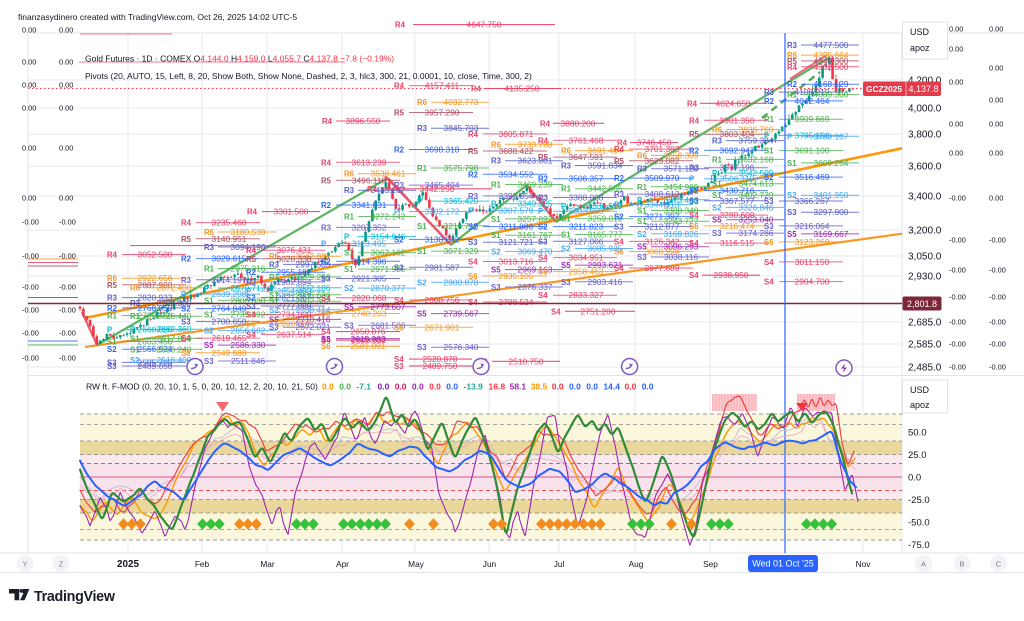 The width and height of the screenshot is (1024, 621). Describe the element at coordinates (733, 103) in the screenshot. I see `svg-text: 4024.650` at that location.